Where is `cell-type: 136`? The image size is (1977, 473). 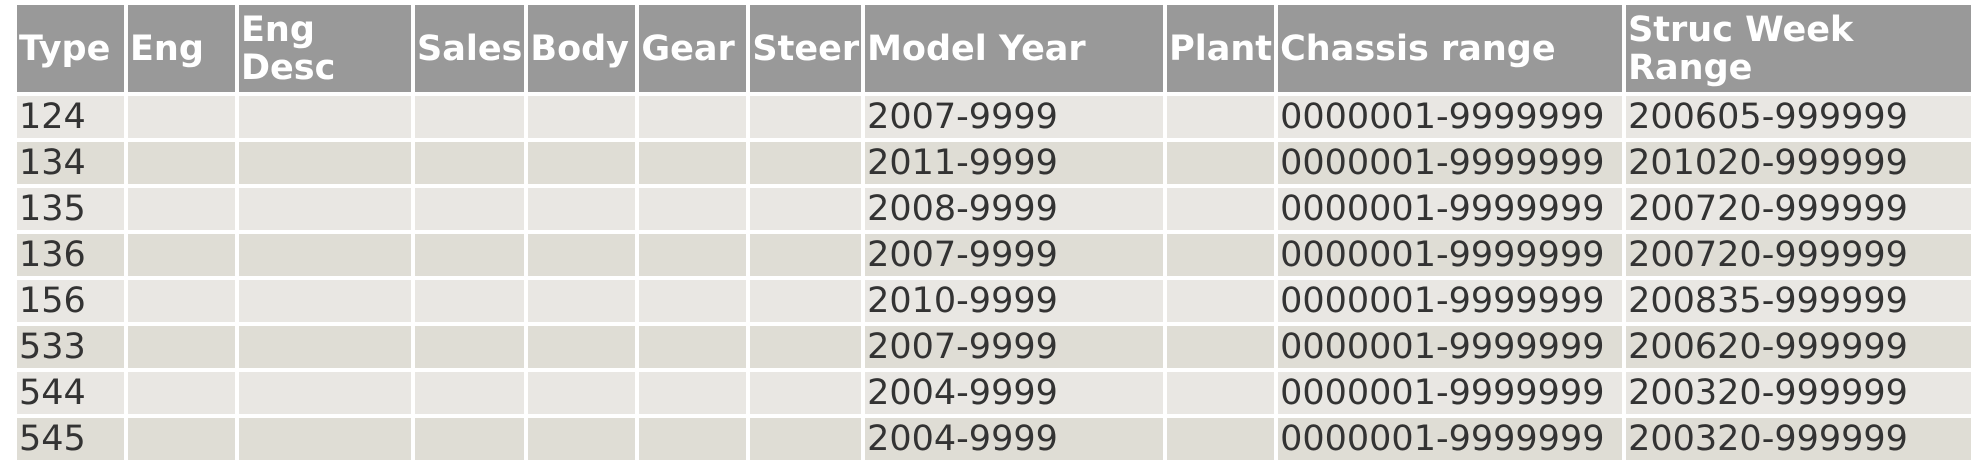
cell-type: 136 is located at coordinates (70, 255).